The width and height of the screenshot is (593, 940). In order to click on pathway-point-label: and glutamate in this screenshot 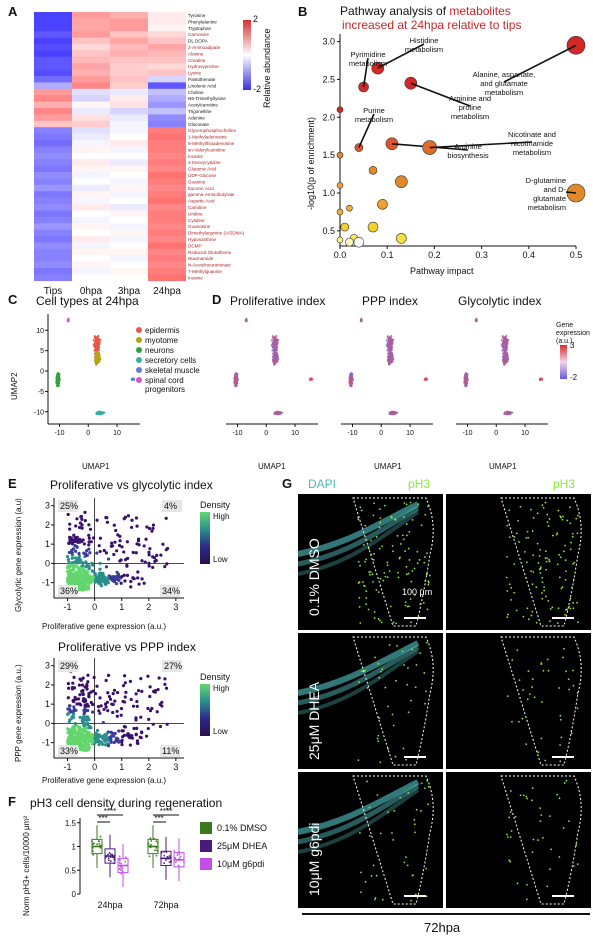, I will do `click(504, 83)`.